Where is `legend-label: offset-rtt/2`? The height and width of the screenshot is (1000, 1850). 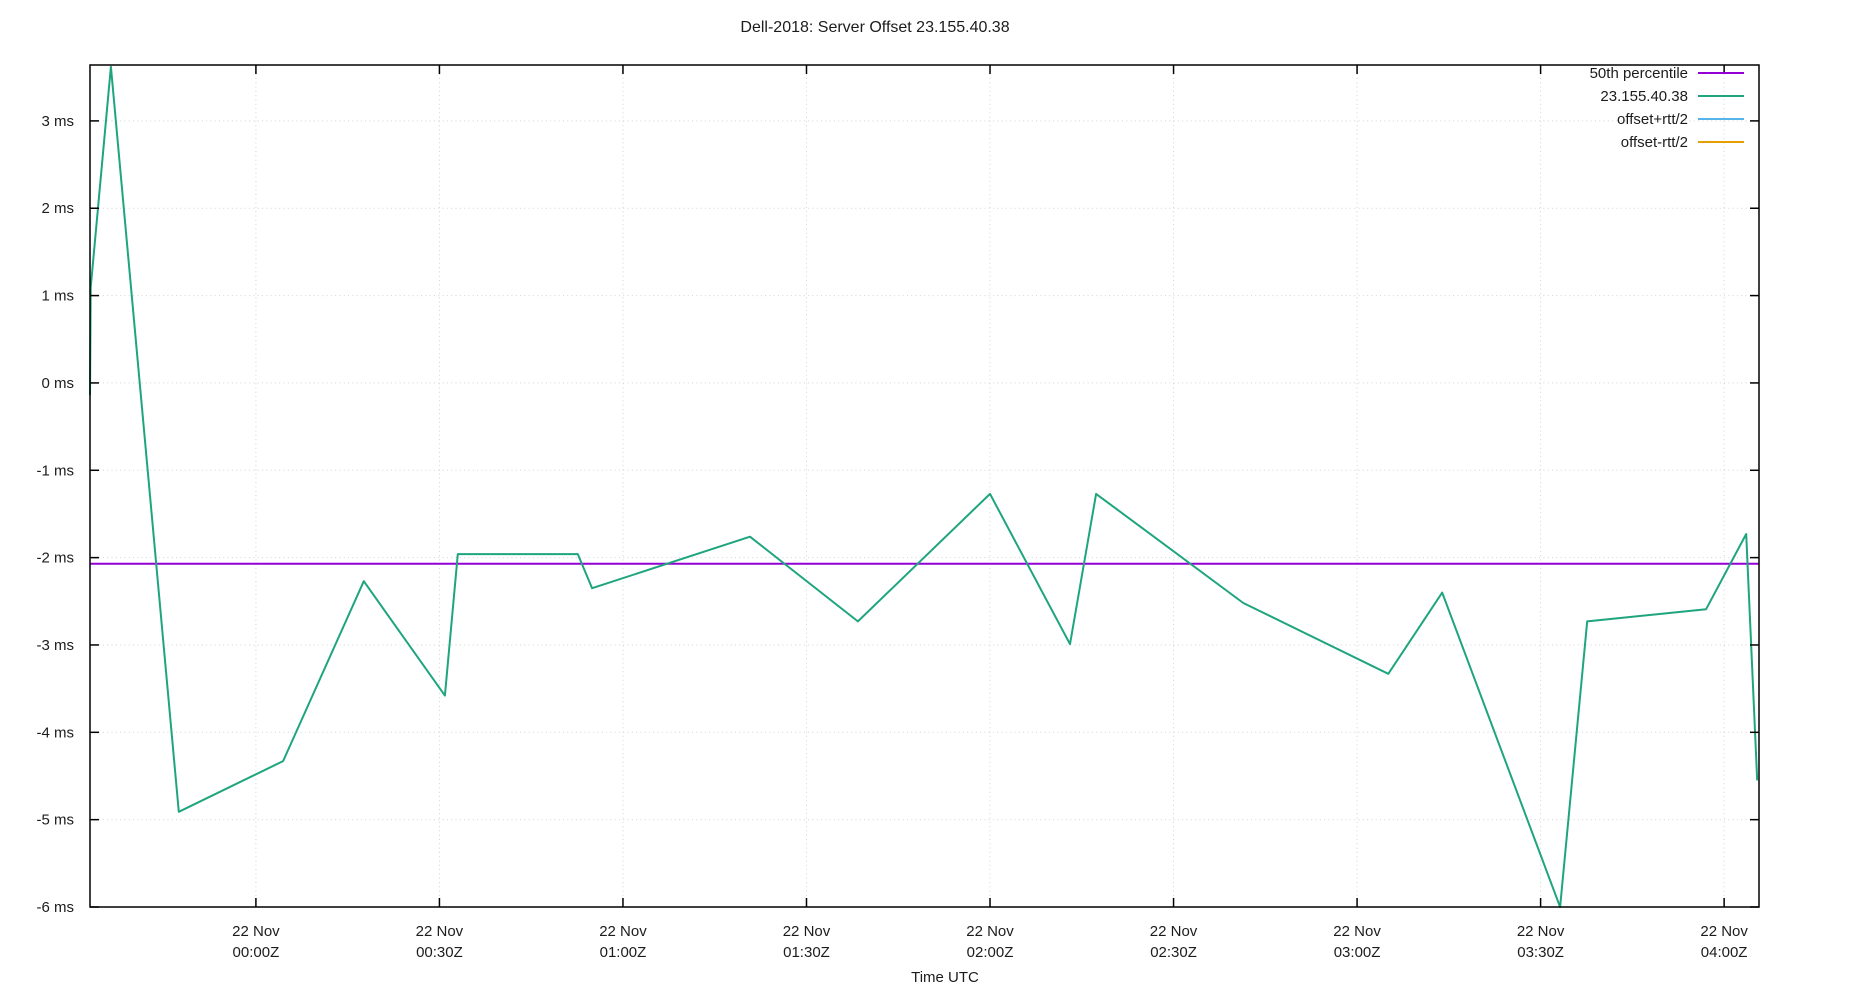
legend-label: offset-rtt/2 is located at coordinates (1654, 142).